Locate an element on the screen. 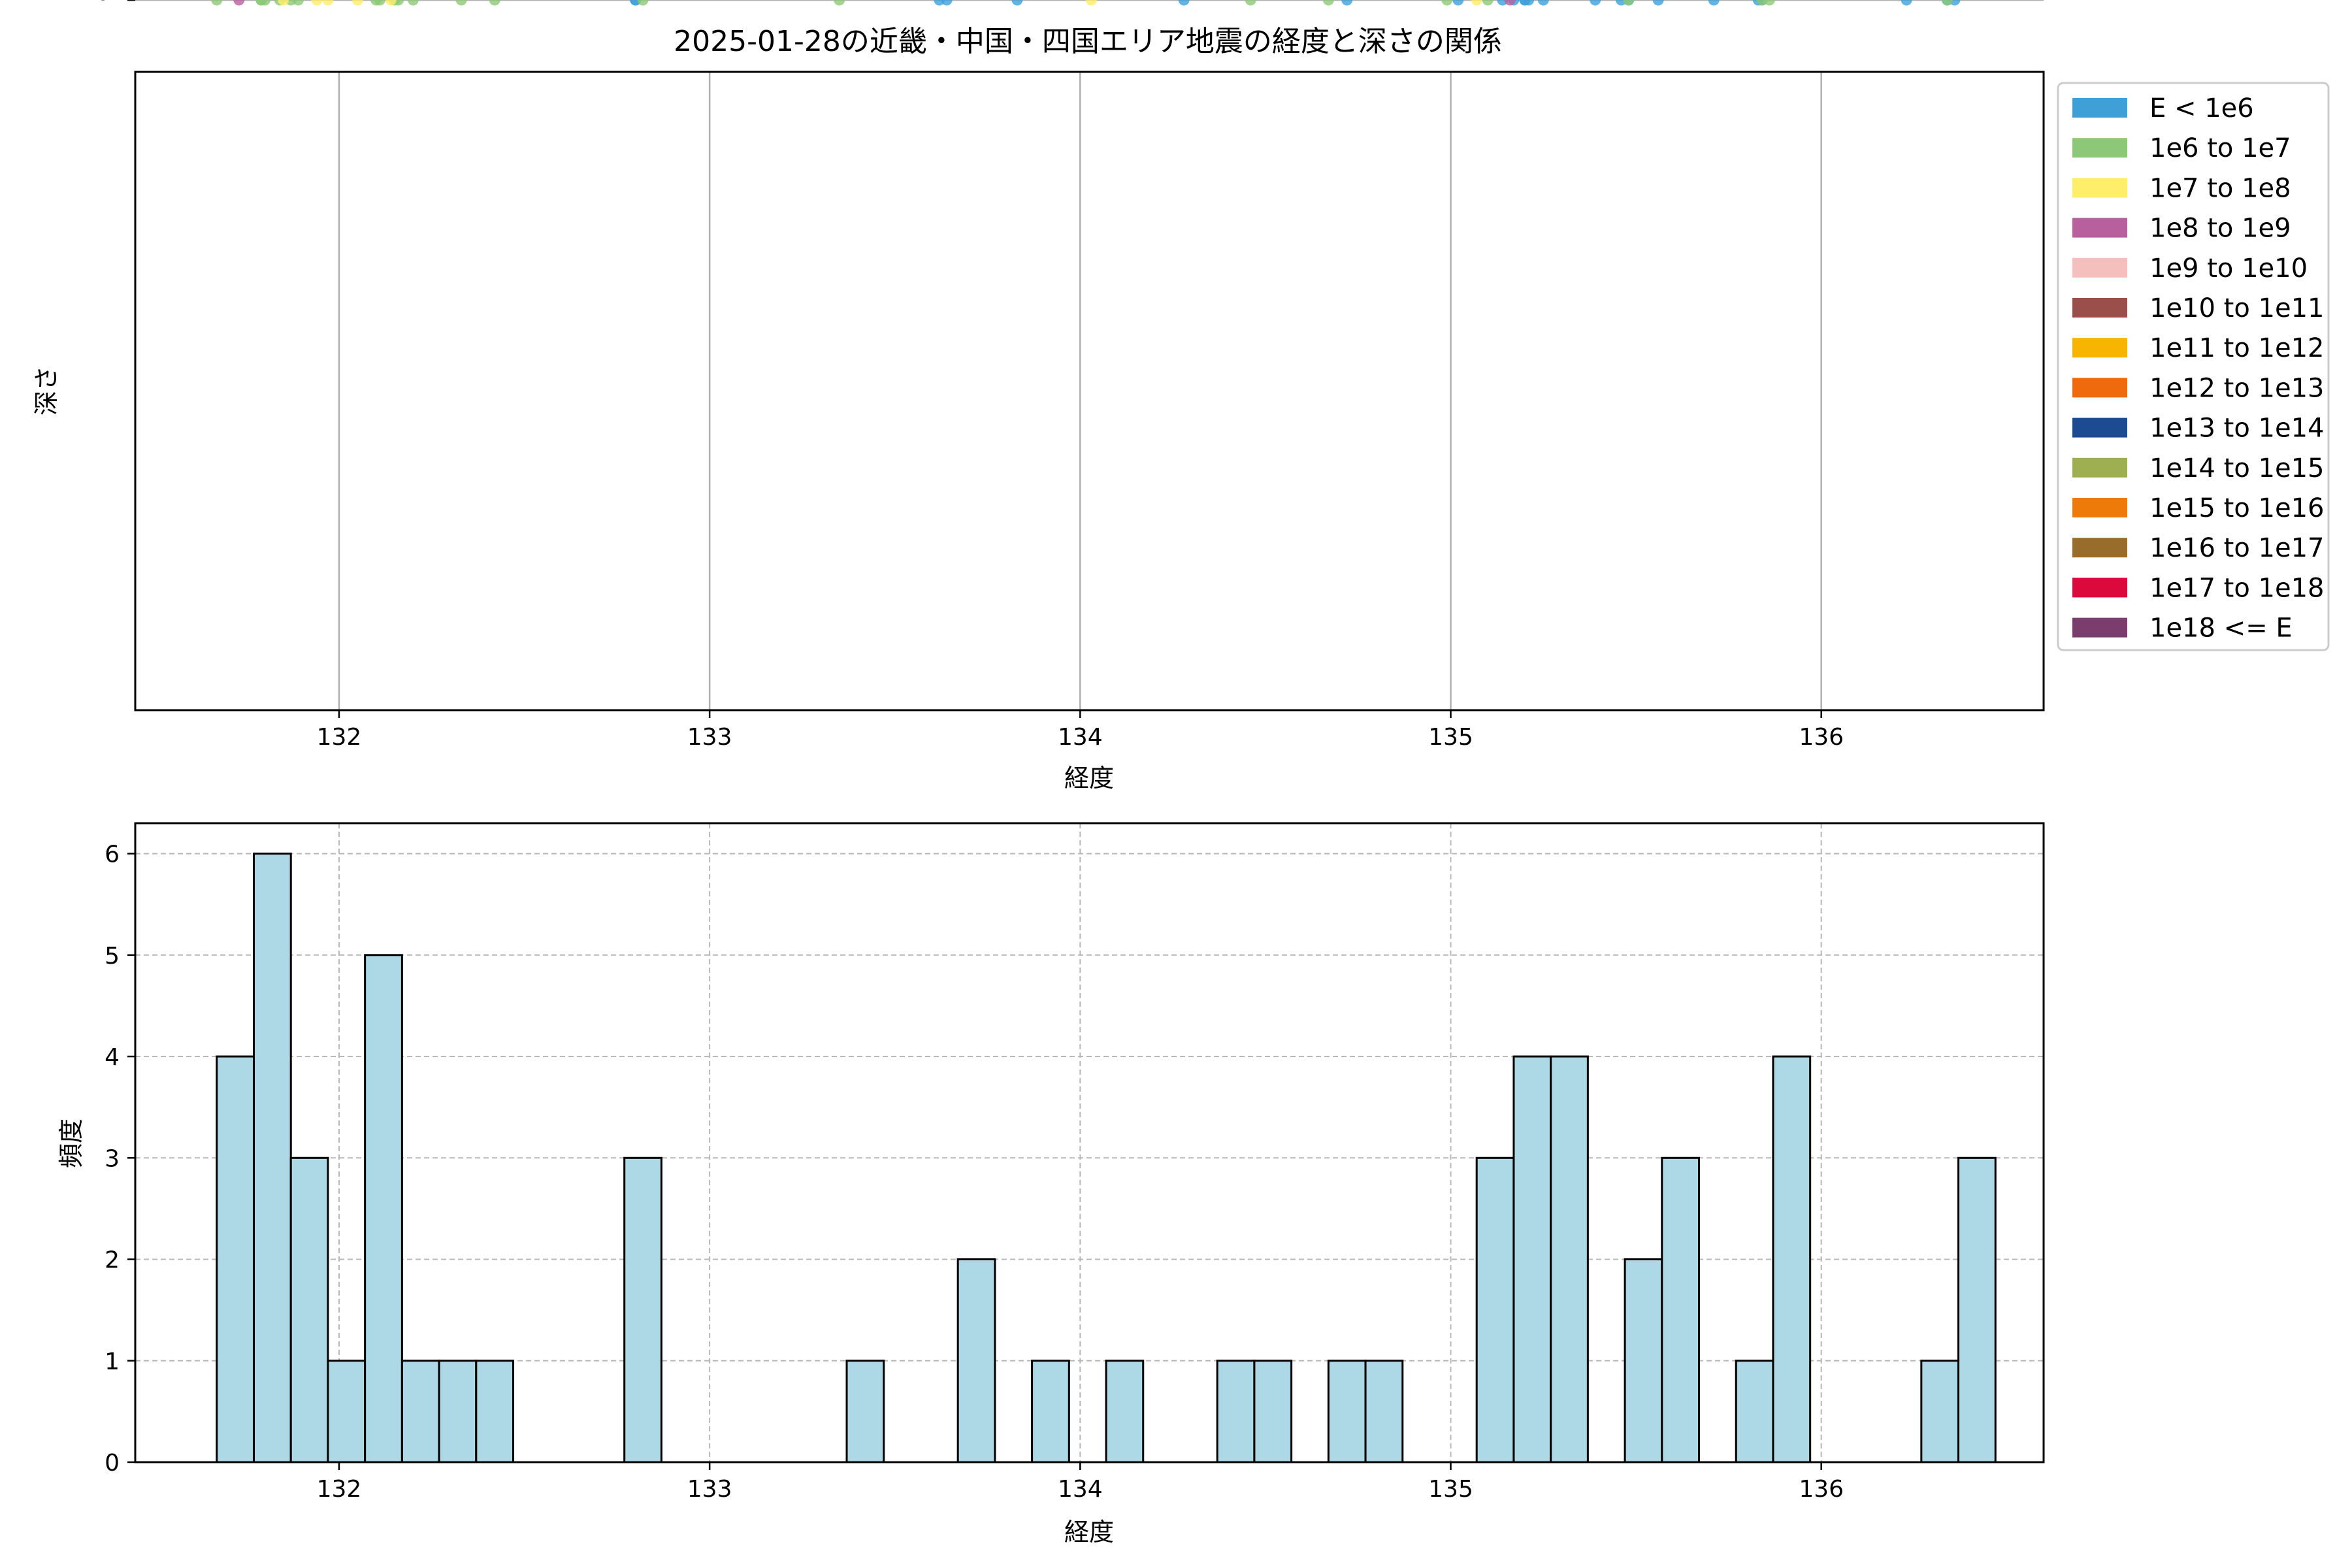 Image resolution: width=2352 pixels, height=1568 pixels. scatter-y-ticks: 100101 is located at coordinates (107, 3).